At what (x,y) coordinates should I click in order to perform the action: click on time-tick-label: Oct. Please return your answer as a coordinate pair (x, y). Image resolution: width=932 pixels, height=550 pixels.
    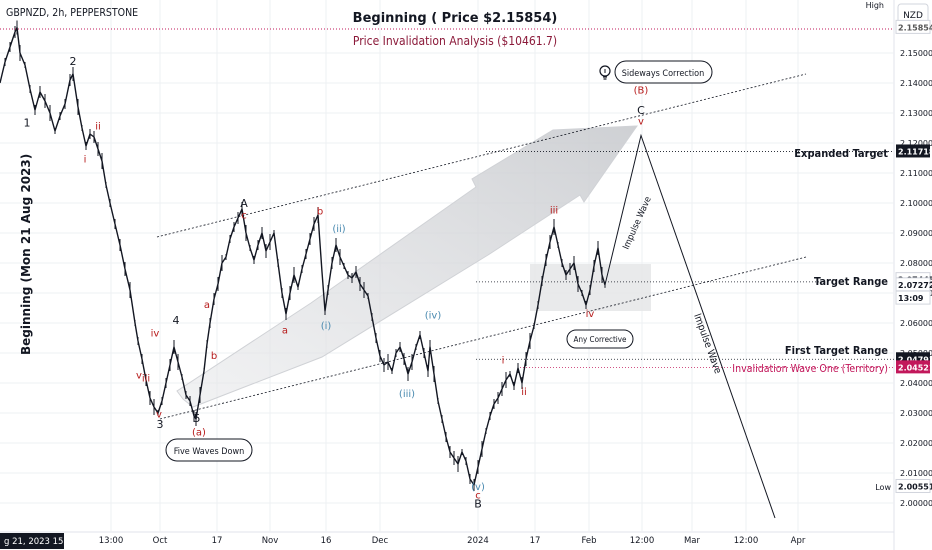
    Looking at the image, I should click on (160, 541).